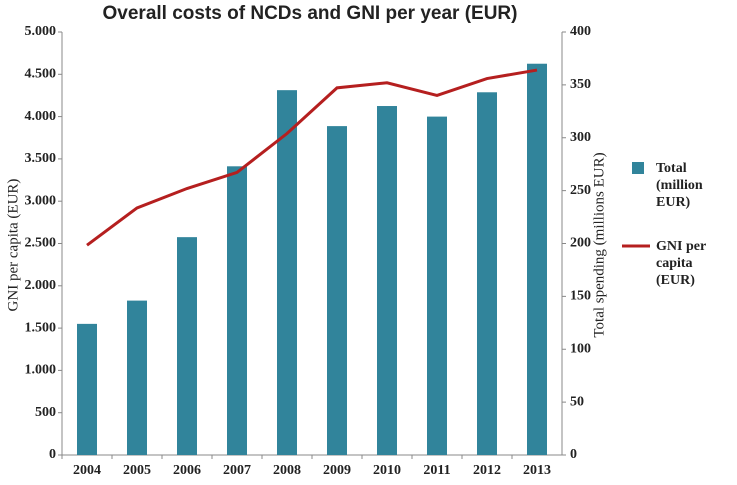 The height and width of the screenshot is (485, 737). What do you see at coordinates (337, 470) in the screenshot?
I see `x-tick-label: 2009` at bounding box center [337, 470].